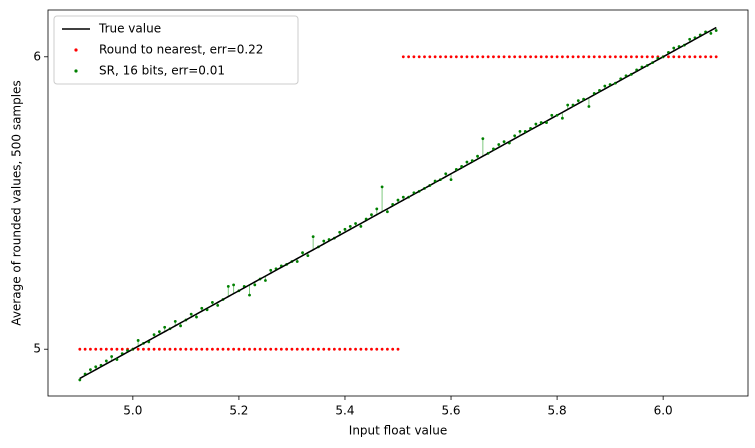 The width and height of the screenshot is (755, 448). Describe the element at coordinates (398, 431) in the screenshot. I see `x-axis-label: Input float value` at that location.